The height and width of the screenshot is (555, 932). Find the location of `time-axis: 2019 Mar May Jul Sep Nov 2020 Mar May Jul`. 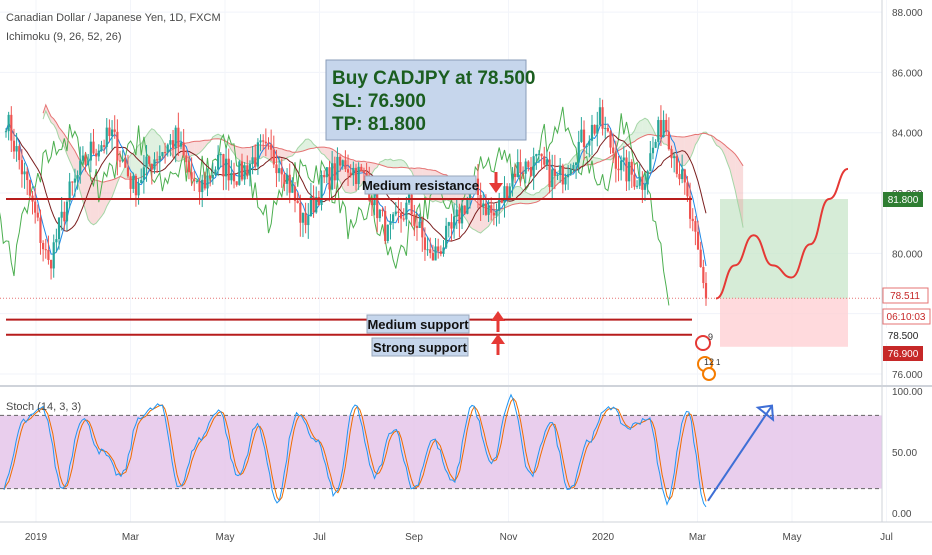

time-axis: 2019 Mar May Jul Sep Nov 2020 Mar May Jul is located at coordinates (459, 537).